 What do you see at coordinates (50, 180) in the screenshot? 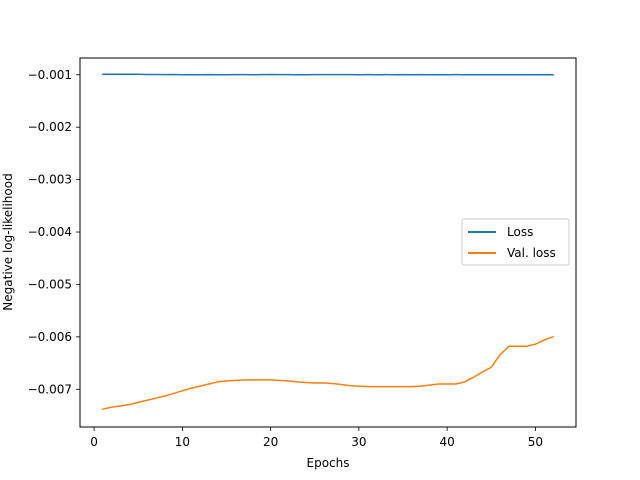
I see `y-tick-label: −0.003` at bounding box center [50, 180].